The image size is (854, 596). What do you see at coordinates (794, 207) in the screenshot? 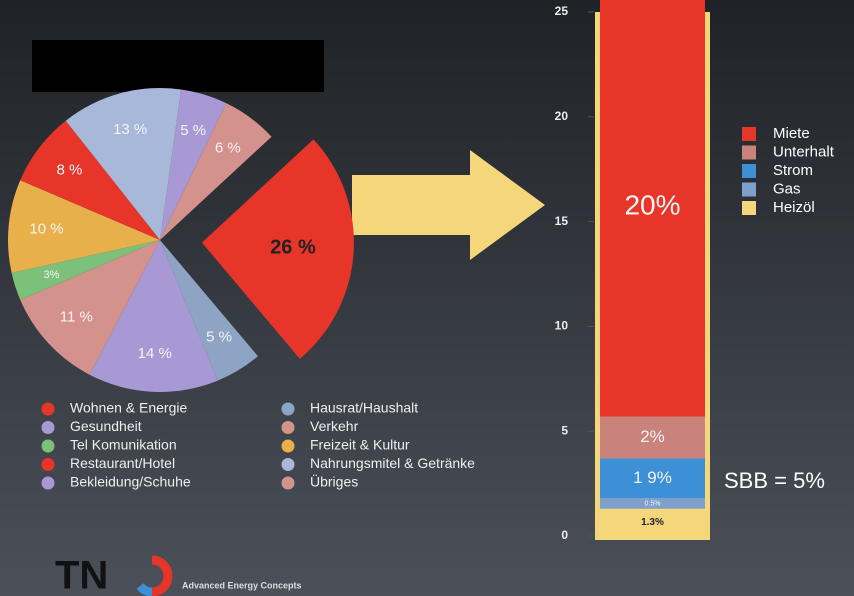
I see `legend-label: Heizöl` at bounding box center [794, 207].